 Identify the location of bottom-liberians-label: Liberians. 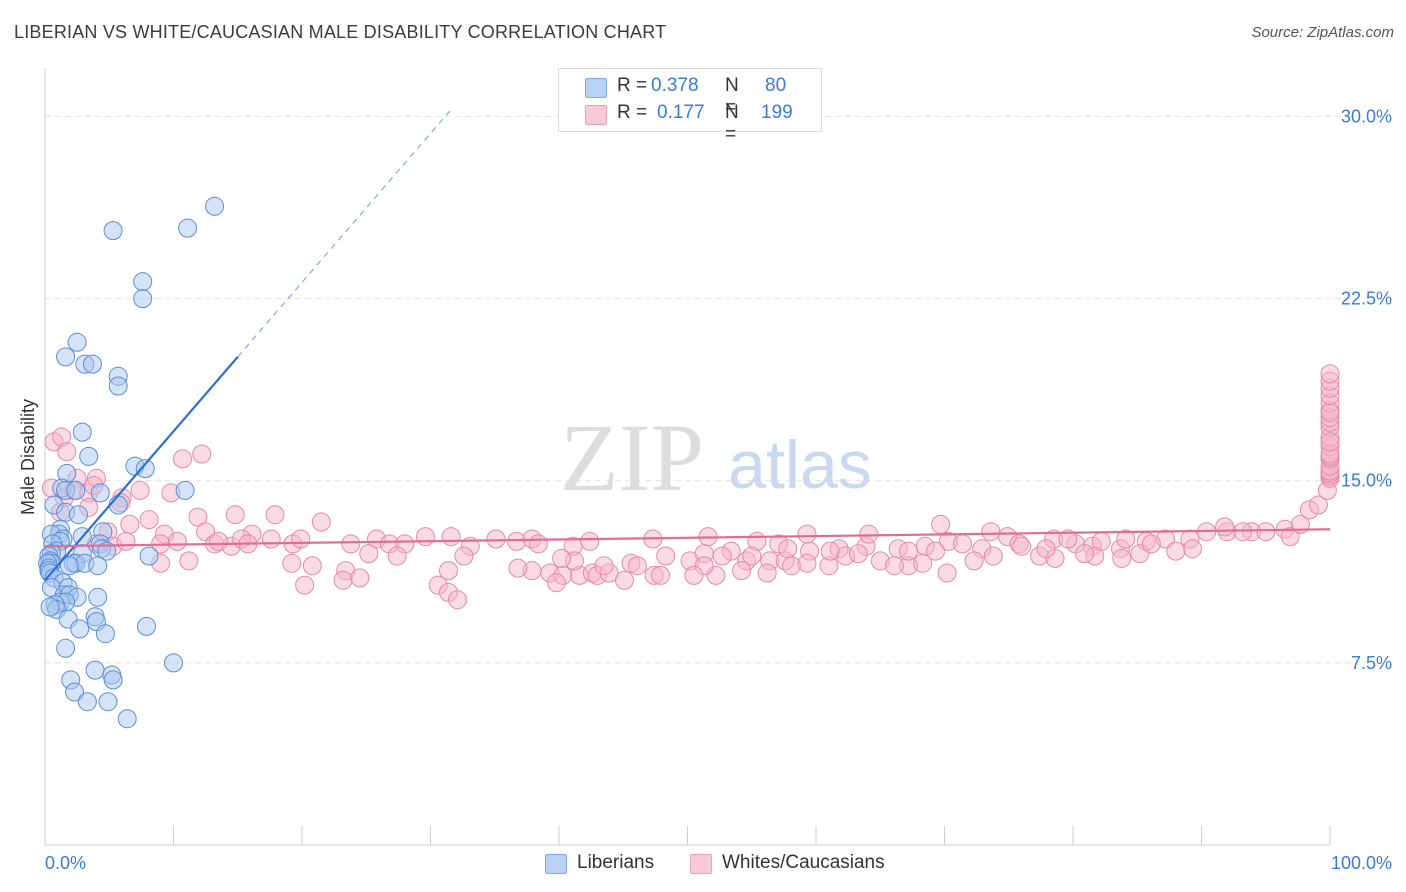
(616, 862).